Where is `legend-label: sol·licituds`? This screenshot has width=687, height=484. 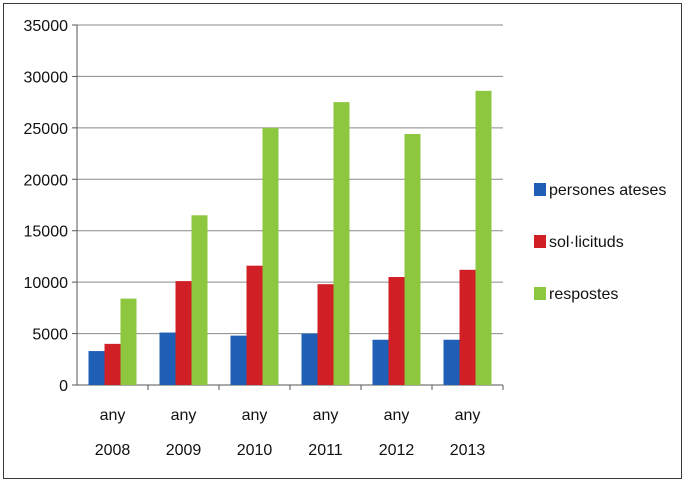
legend-label: sol·licituds is located at coordinates (586, 242).